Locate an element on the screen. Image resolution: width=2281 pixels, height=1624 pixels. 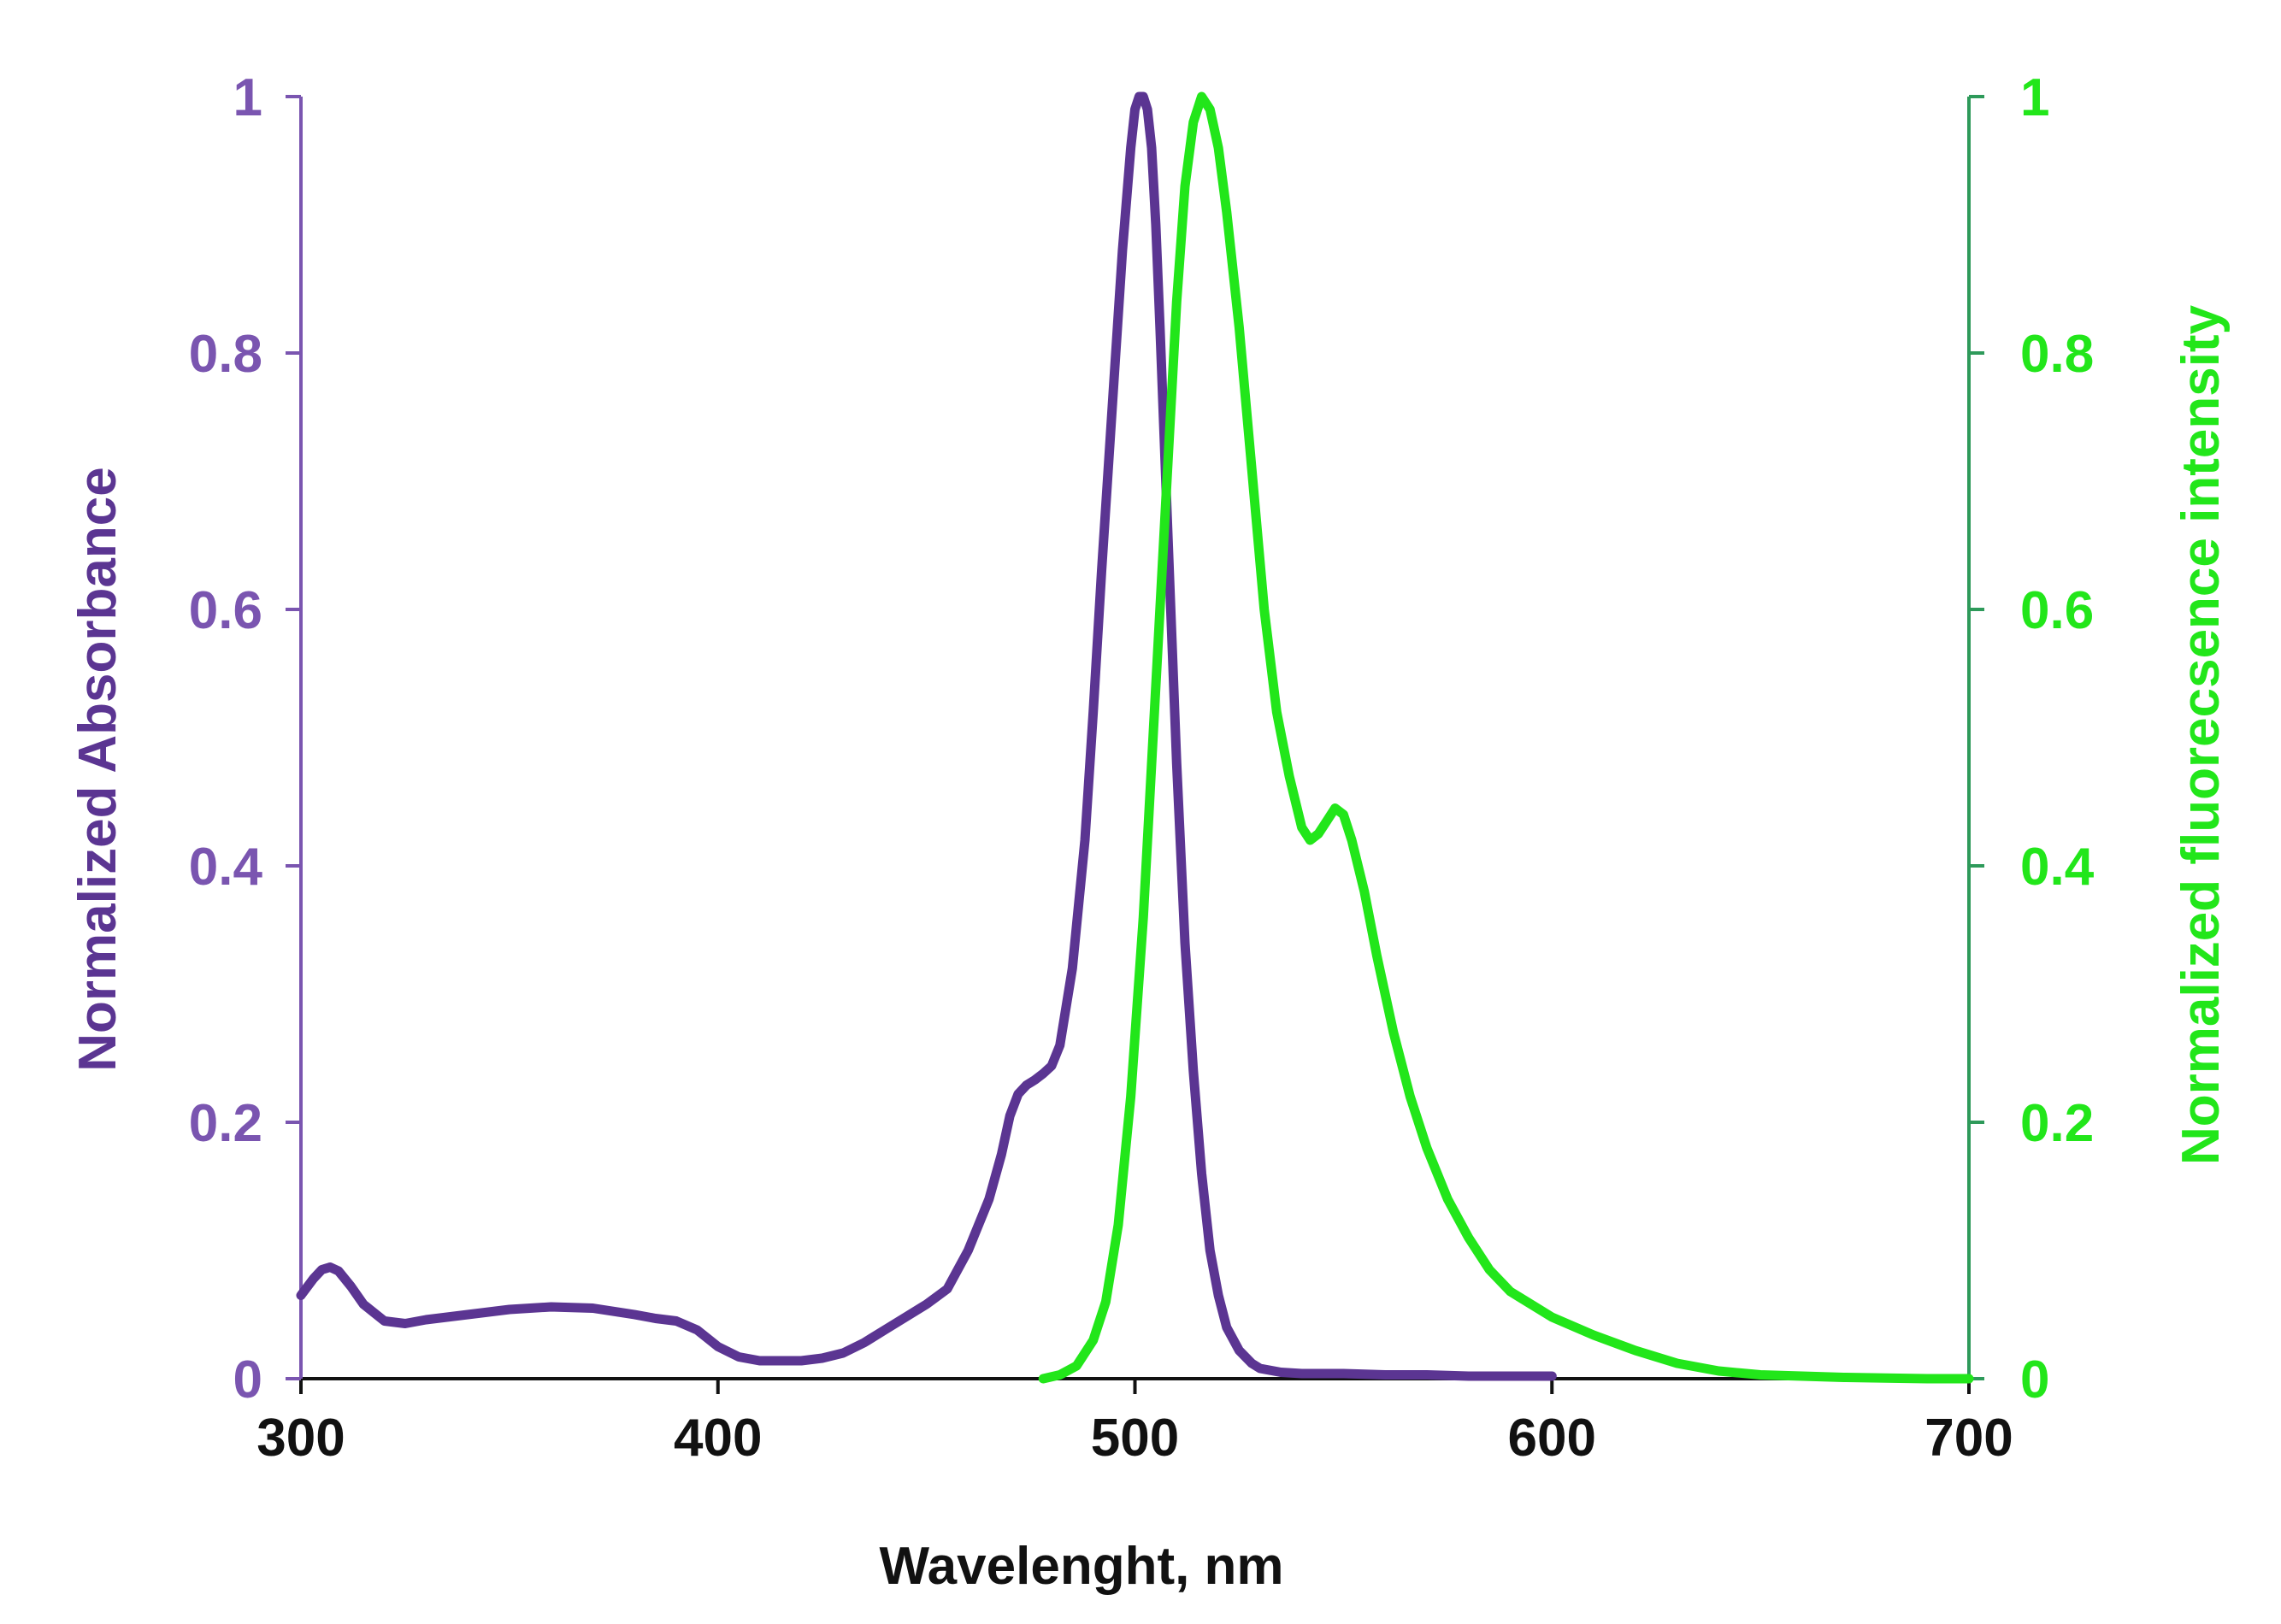
y-left-tick-label: 1 is located at coordinates (247, 97).